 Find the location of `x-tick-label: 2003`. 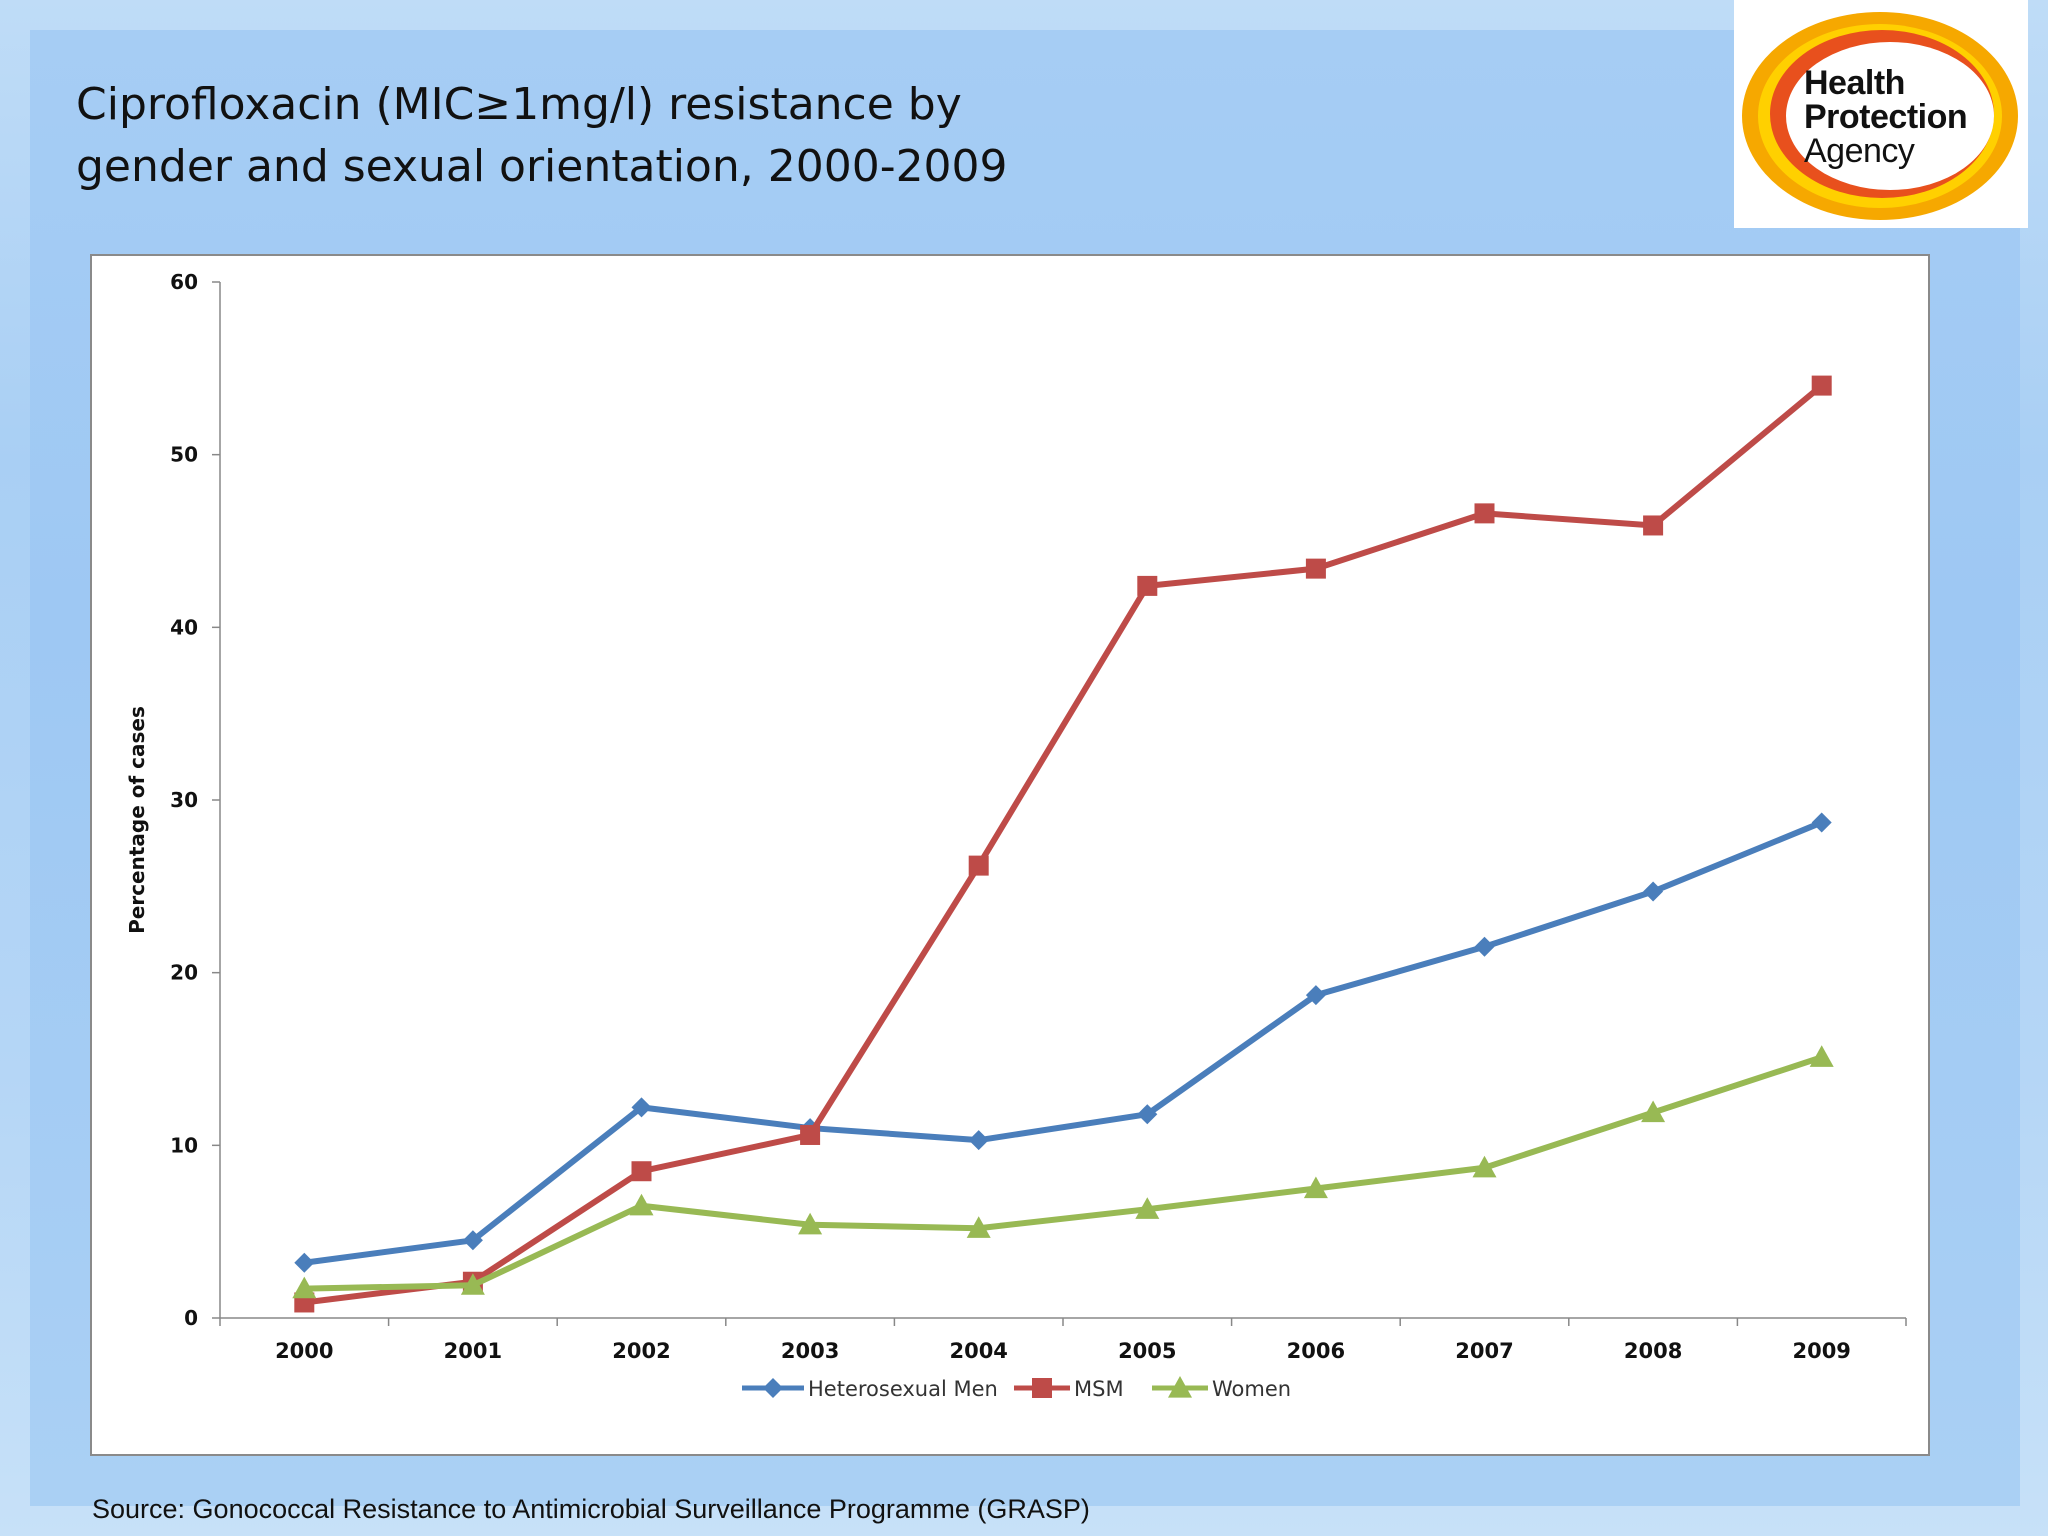

x-tick-label: 2003 is located at coordinates (810, 1351).